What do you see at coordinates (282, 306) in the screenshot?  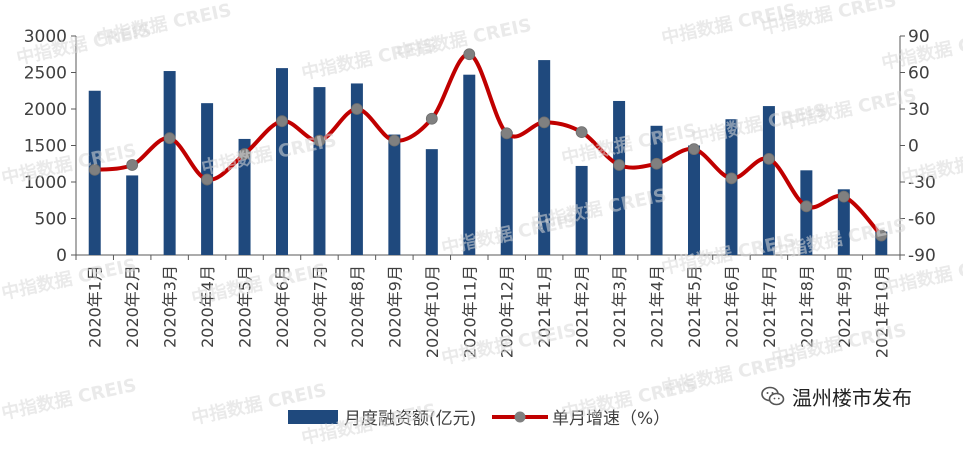 I see `x-tick-label: 2020年6月` at bounding box center [282, 306].